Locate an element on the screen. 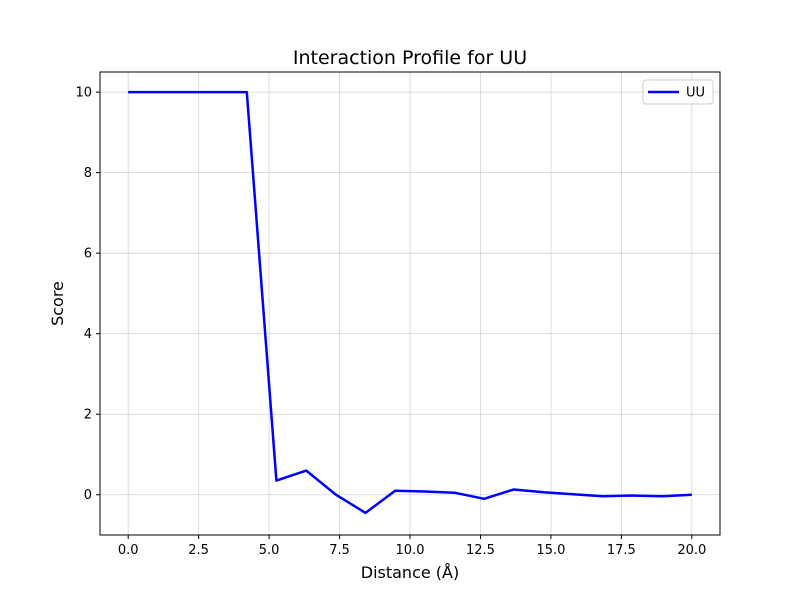 Image resolution: width=800 pixels, height=600 pixels. legend-label-uu: UU is located at coordinates (695, 93).